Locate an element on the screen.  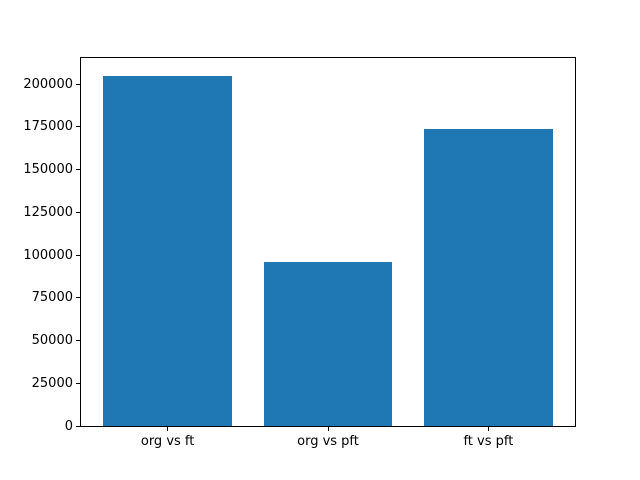
x-tick-label: org vs ft is located at coordinates (167, 441).